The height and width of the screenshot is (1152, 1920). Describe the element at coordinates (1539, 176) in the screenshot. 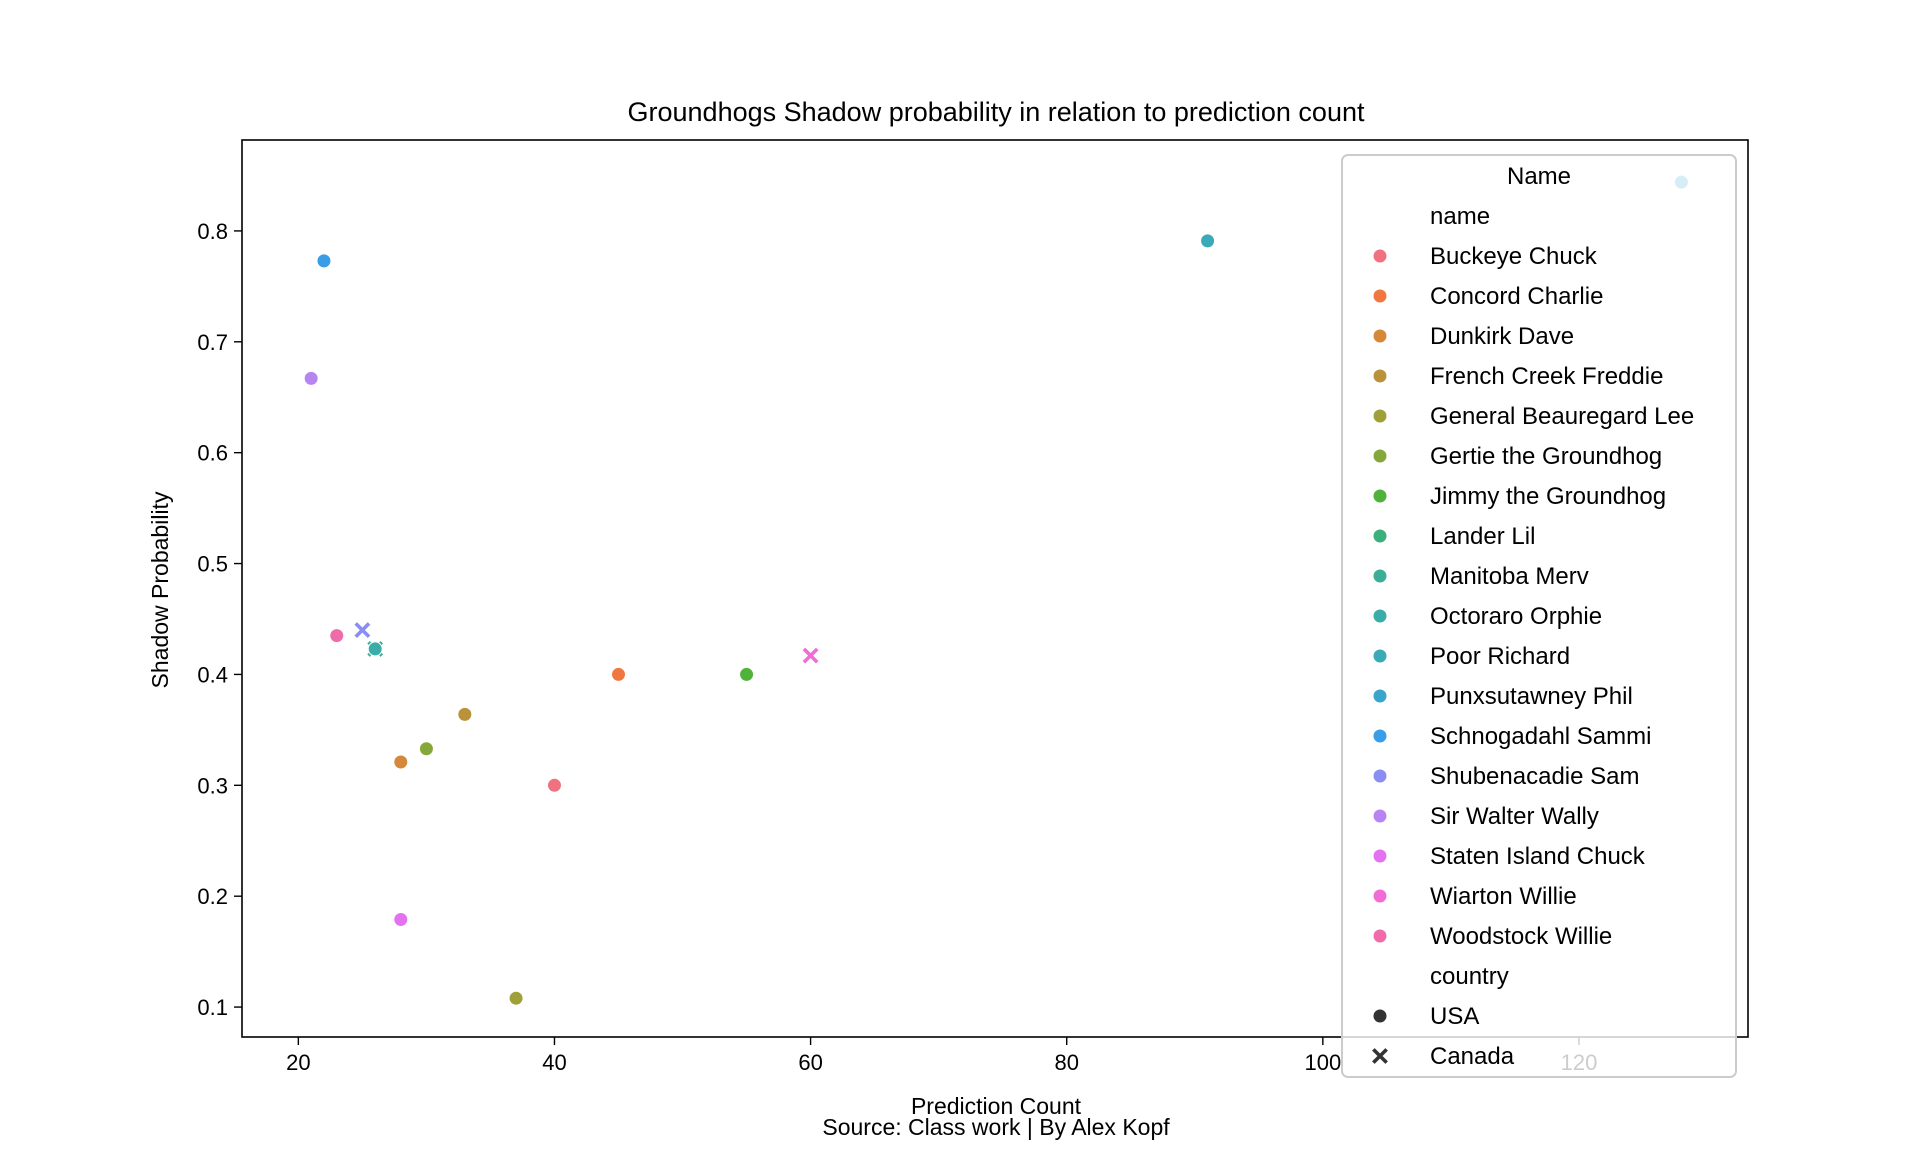

I see `legend-title: Name` at that location.